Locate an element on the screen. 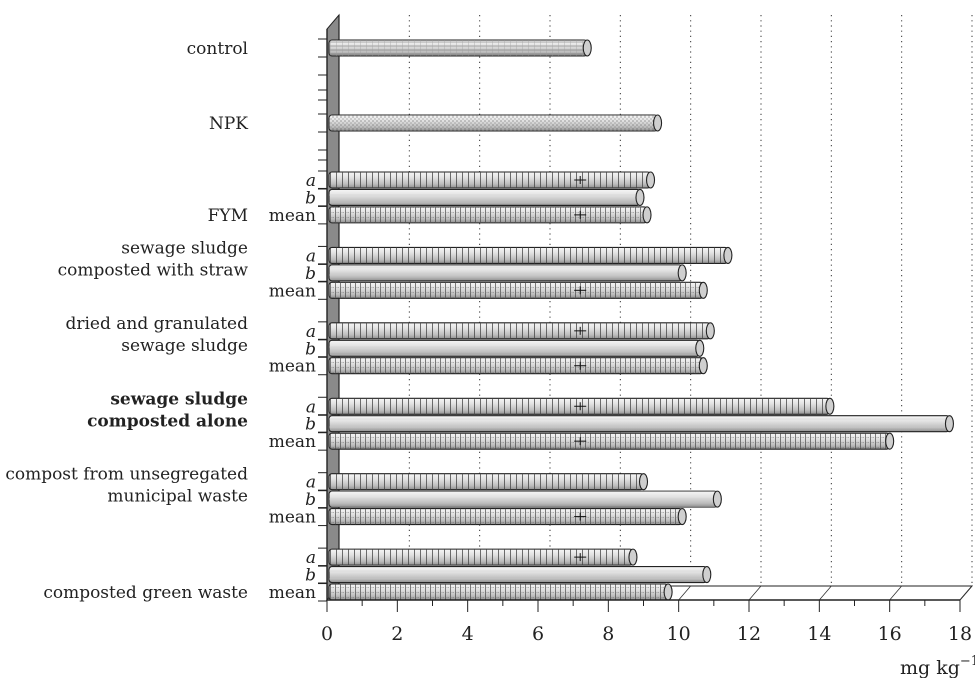 Image resolution: width=975 pixels, height=678 pixels. x-tick-label: 12 is located at coordinates (749, 634).